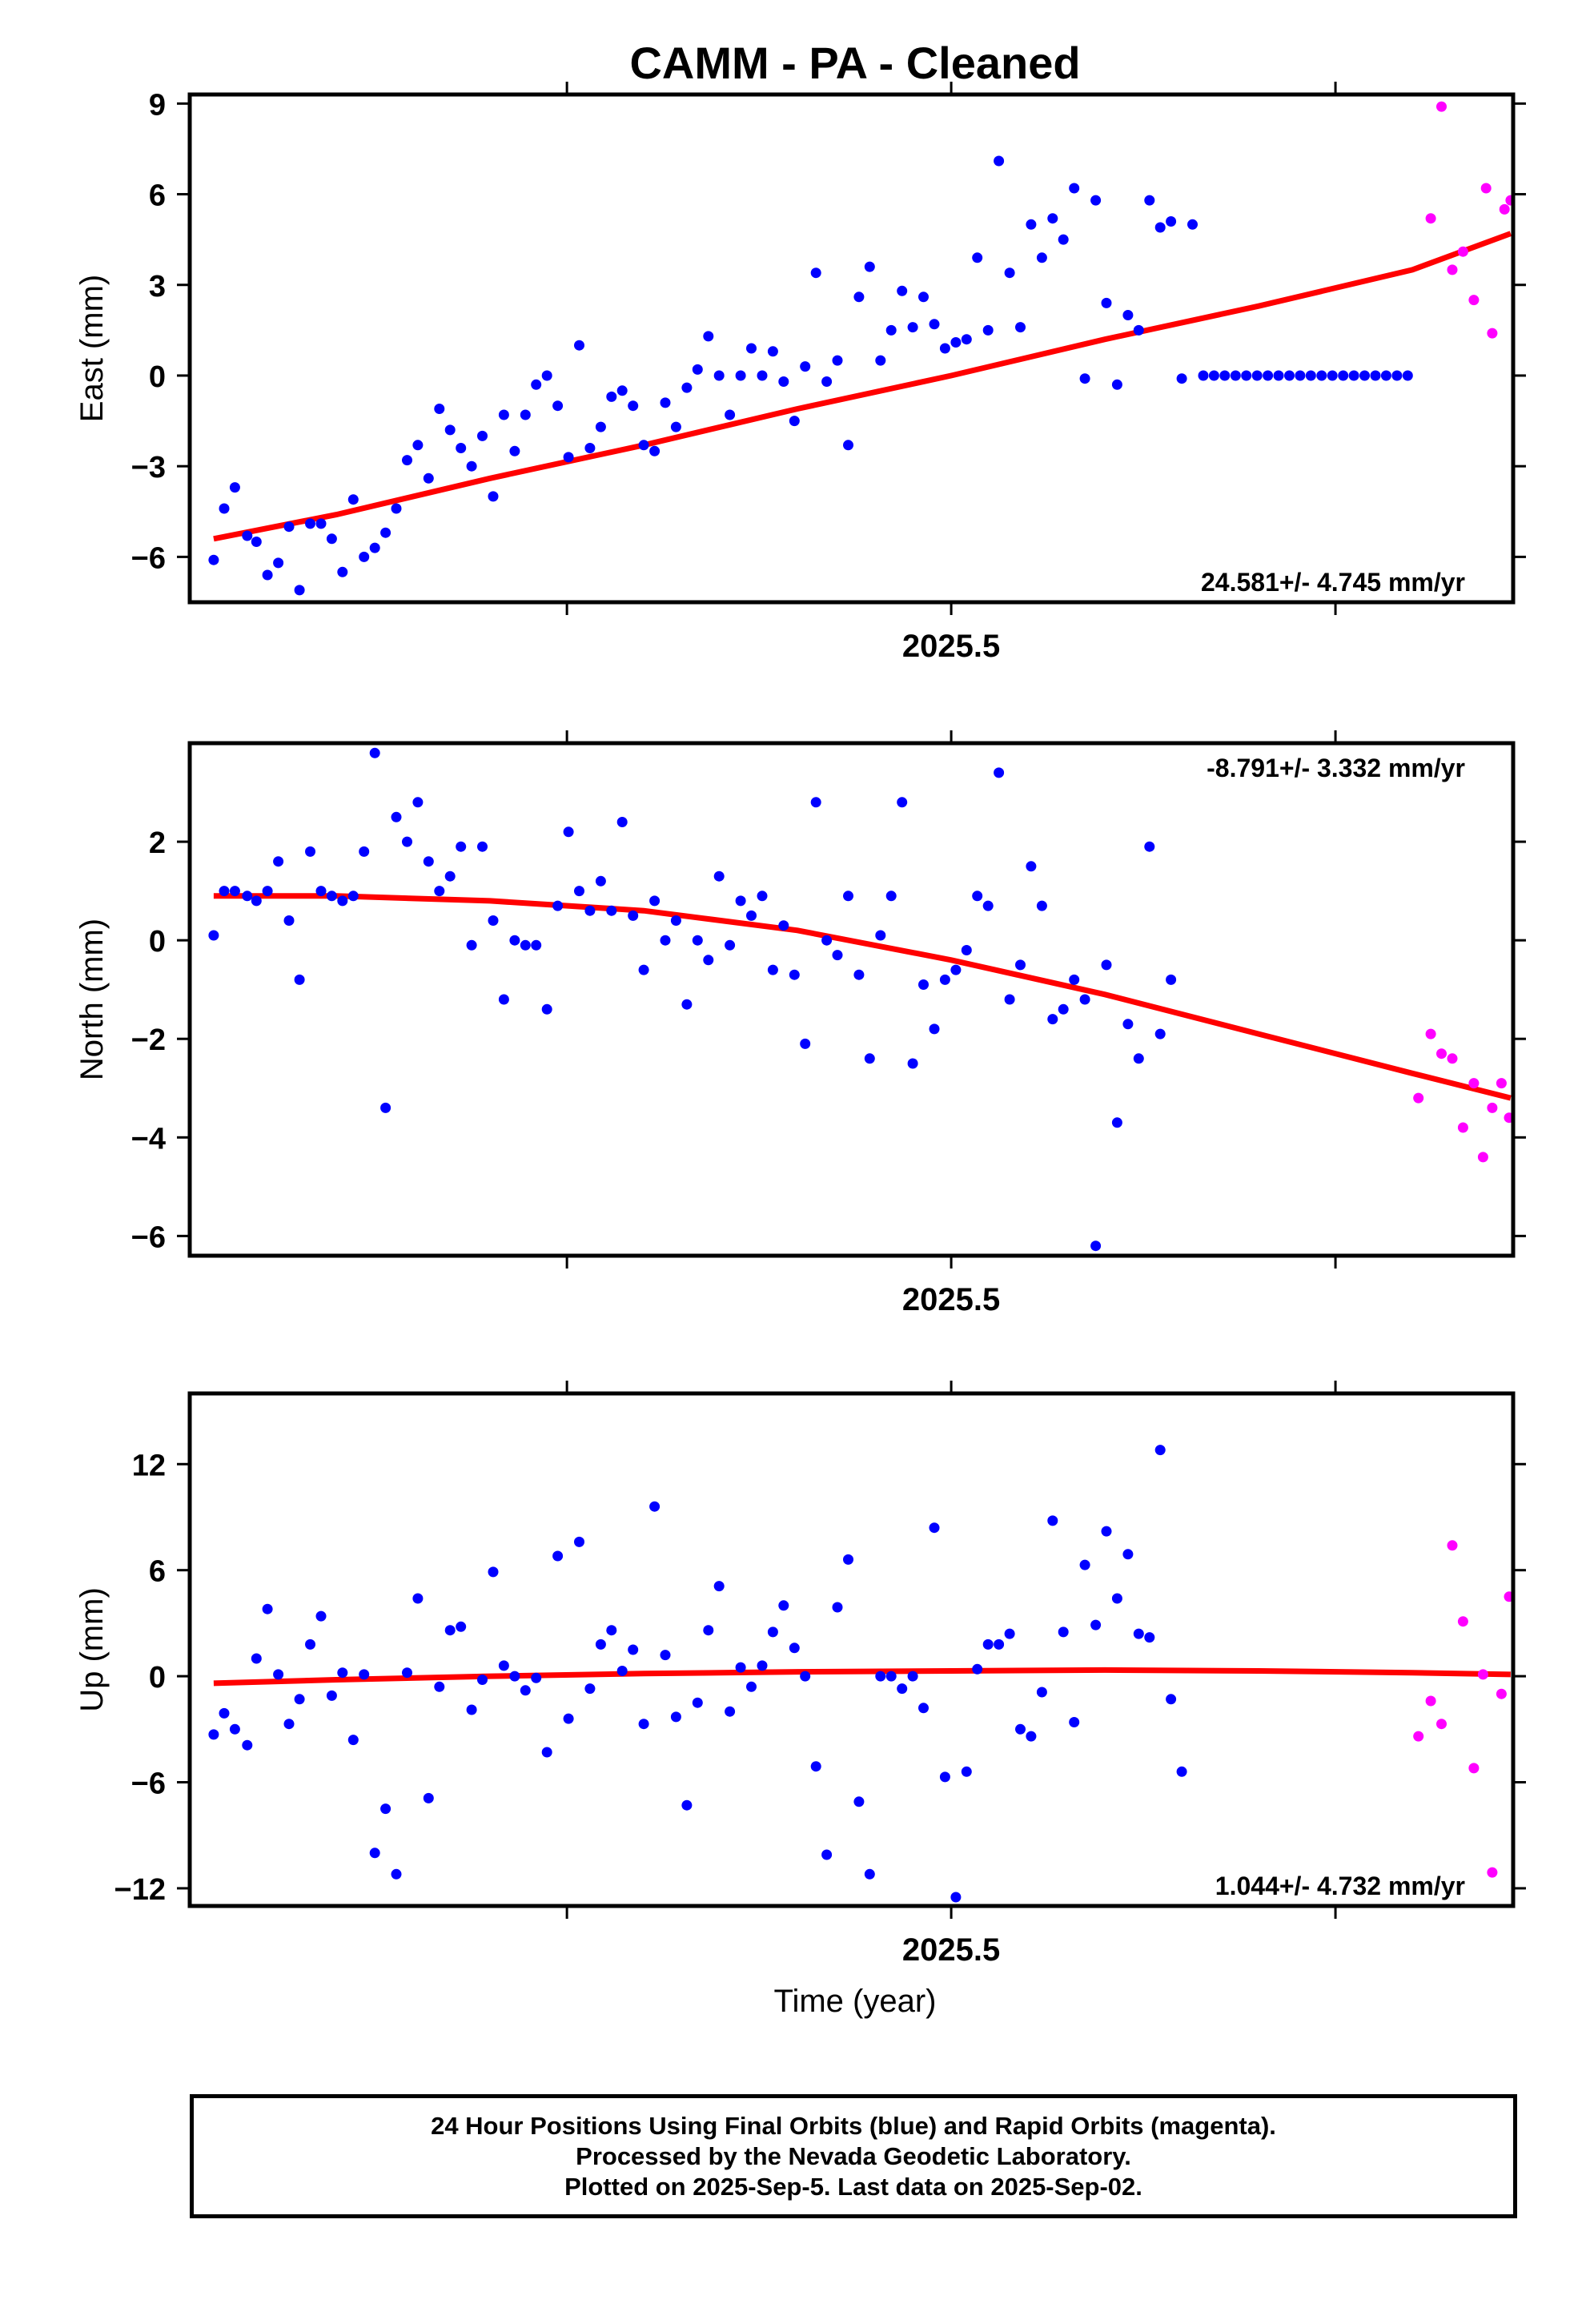 The width and height of the screenshot is (1582, 2324). I want to click on y-tick-label: −6, so click(148, 1784).